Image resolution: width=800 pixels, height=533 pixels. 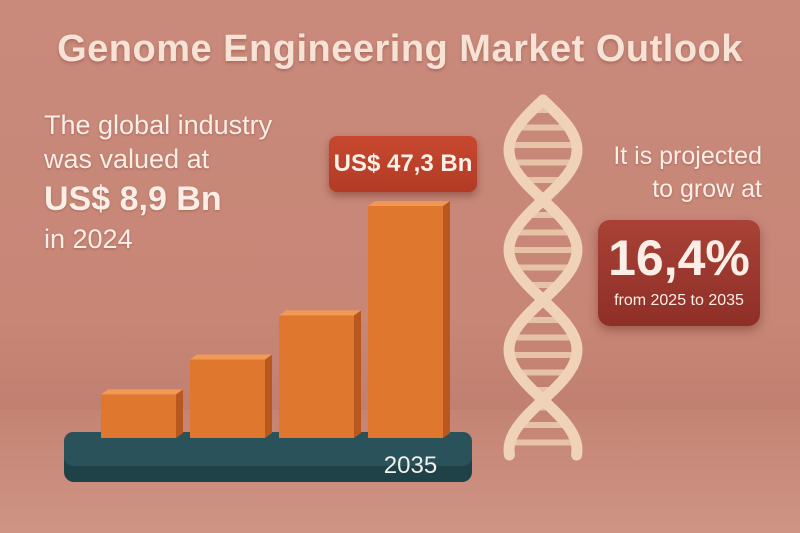 What do you see at coordinates (403, 164) in the screenshot?
I see `forecast-value-badge: US$ 47,3 Bn` at bounding box center [403, 164].